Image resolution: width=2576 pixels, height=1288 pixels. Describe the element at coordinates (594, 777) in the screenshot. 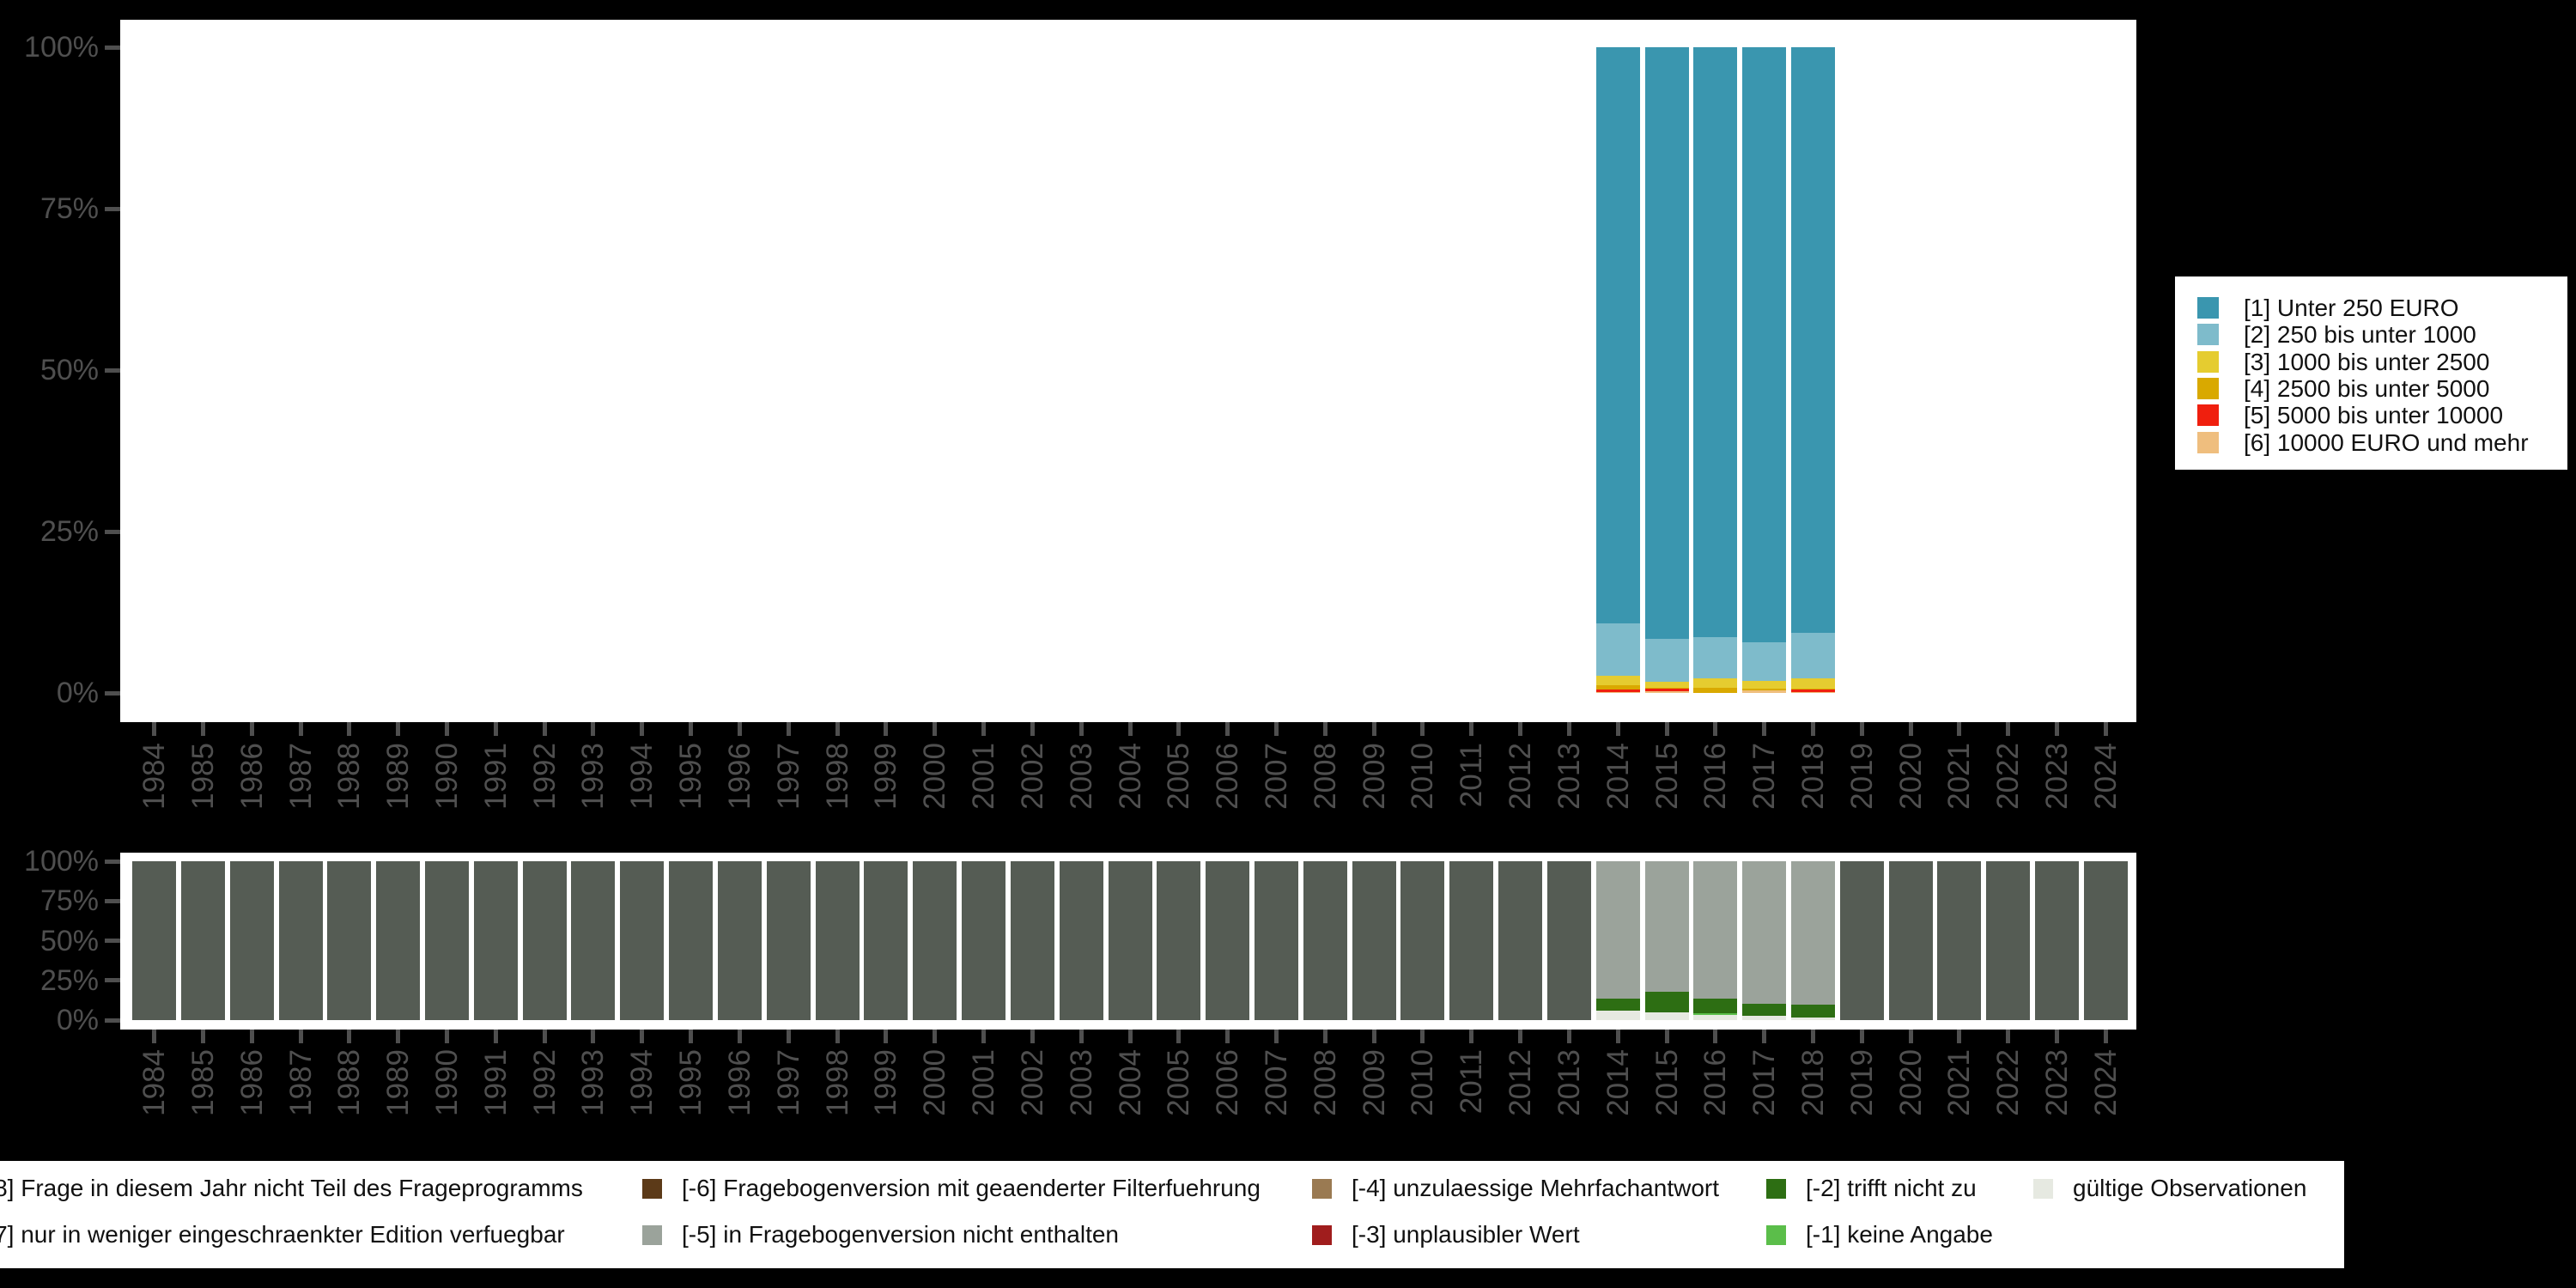

I see `year-label-1993-chart1: 1993` at that location.